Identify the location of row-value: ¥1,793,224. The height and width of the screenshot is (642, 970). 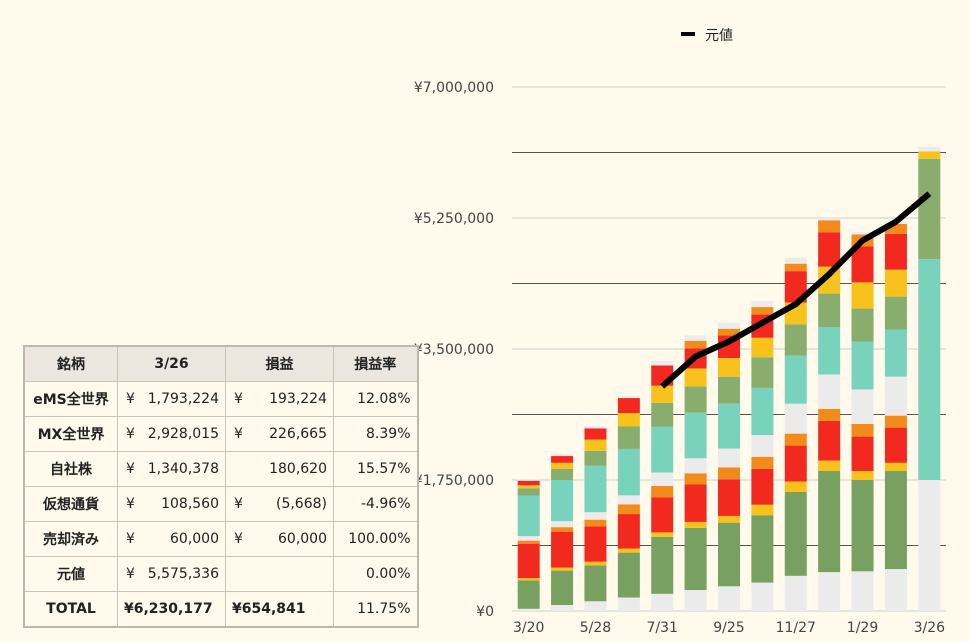
(171, 399).